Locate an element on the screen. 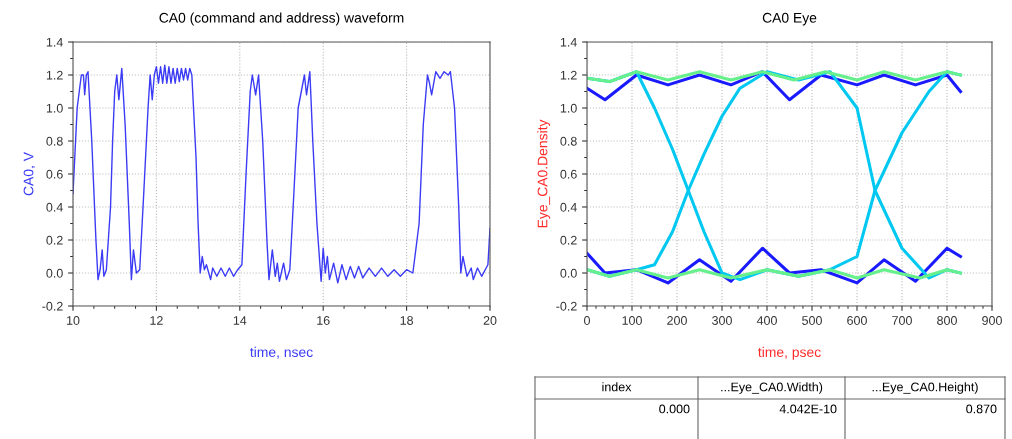  x-tick-label: 18 is located at coordinates (407, 320).